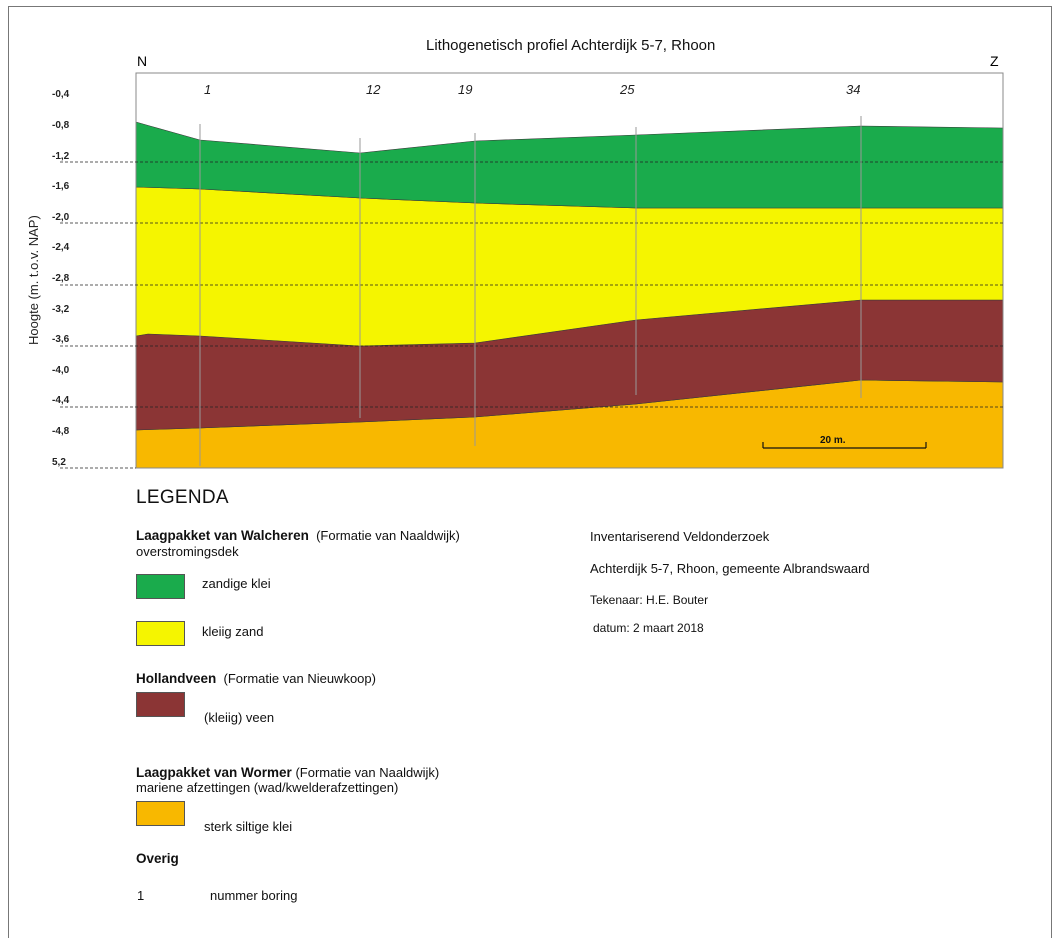 The image size is (1057, 938). Describe the element at coordinates (61, 247) in the screenshot. I see `y-tick-label: -2,4` at that location.